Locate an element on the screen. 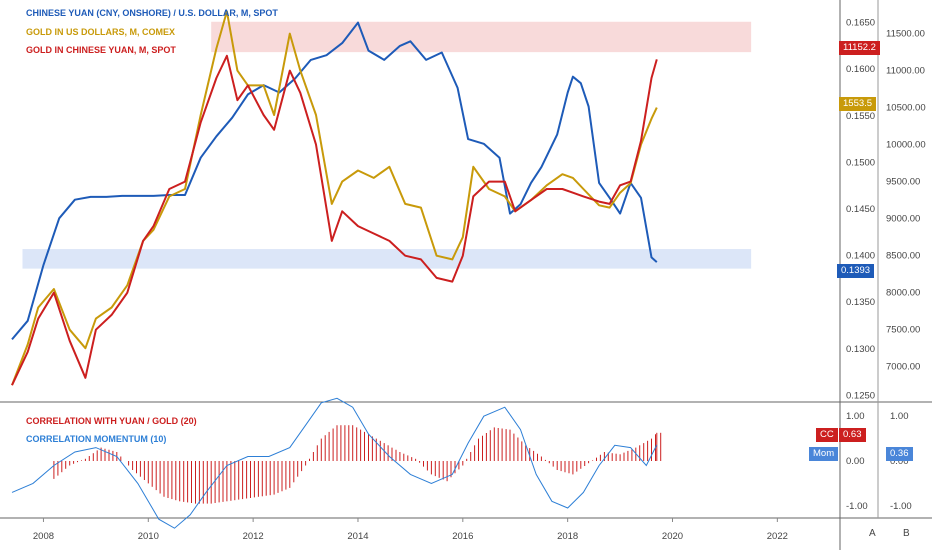  legend-gold-usd: GOLD IN US DOLLARS, M, COMEX is located at coordinates (101, 32).